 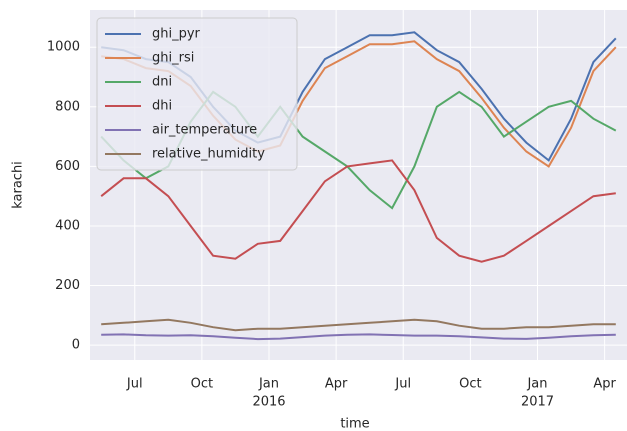 I want to click on x-axis-label: time, so click(x=354, y=424).